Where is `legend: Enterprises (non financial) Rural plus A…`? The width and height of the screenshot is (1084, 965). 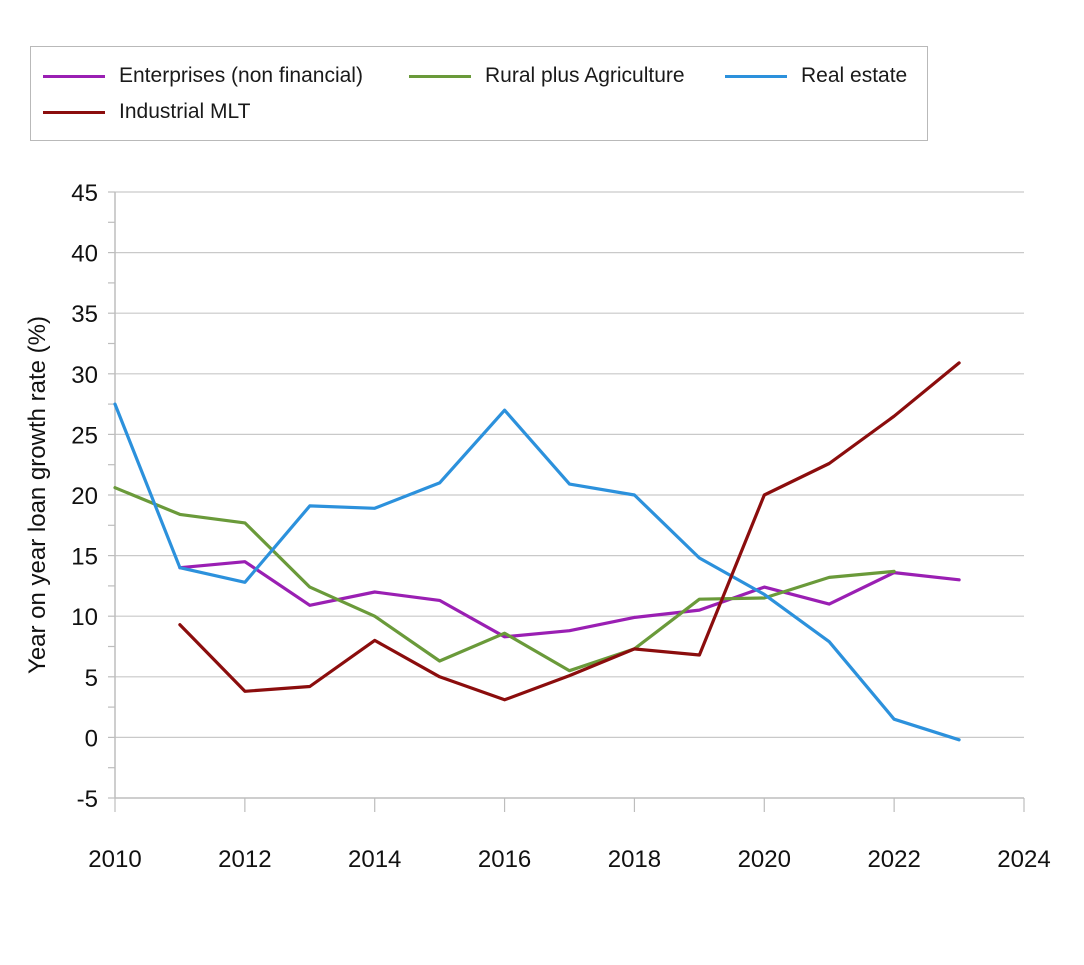 legend: Enterprises (non financial) Rural plus A… is located at coordinates (479, 93).